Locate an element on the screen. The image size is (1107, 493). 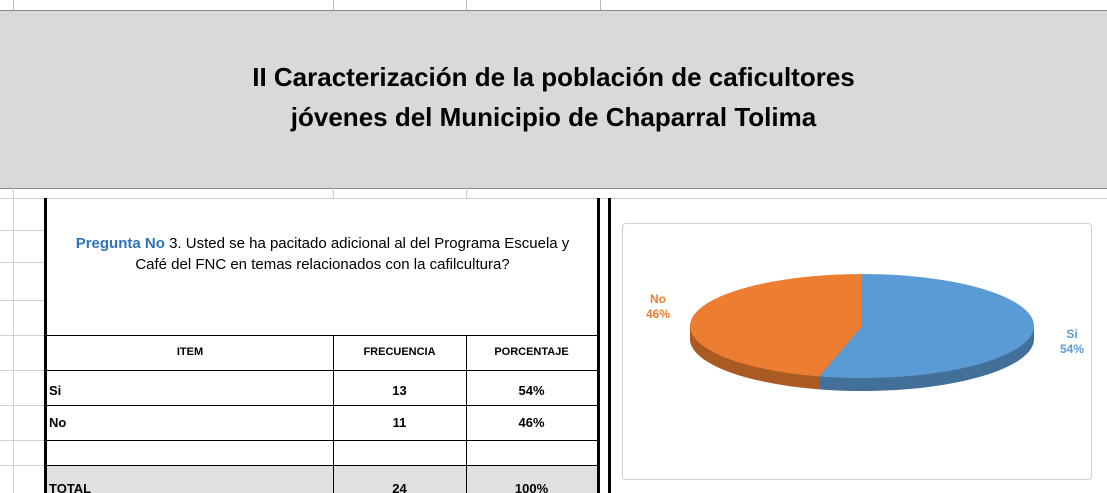
pie-value-label: 54% is located at coordinates (1072, 349).